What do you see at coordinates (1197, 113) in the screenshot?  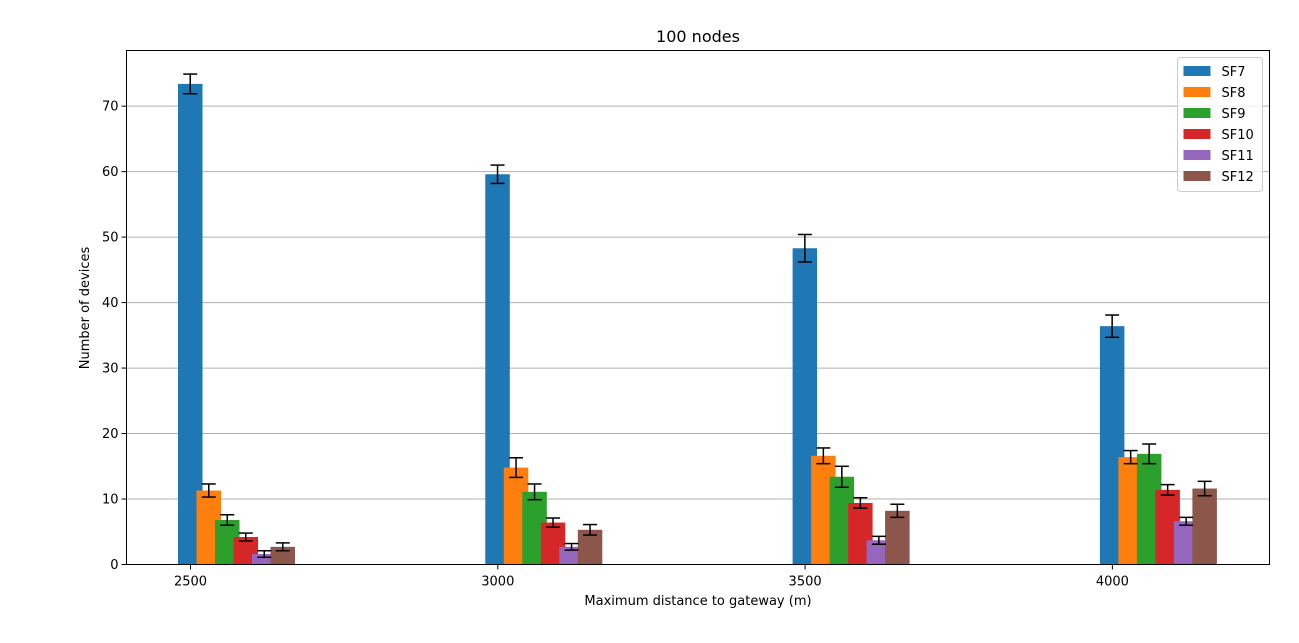 I see `legend-swatch-sf9` at bounding box center [1197, 113].